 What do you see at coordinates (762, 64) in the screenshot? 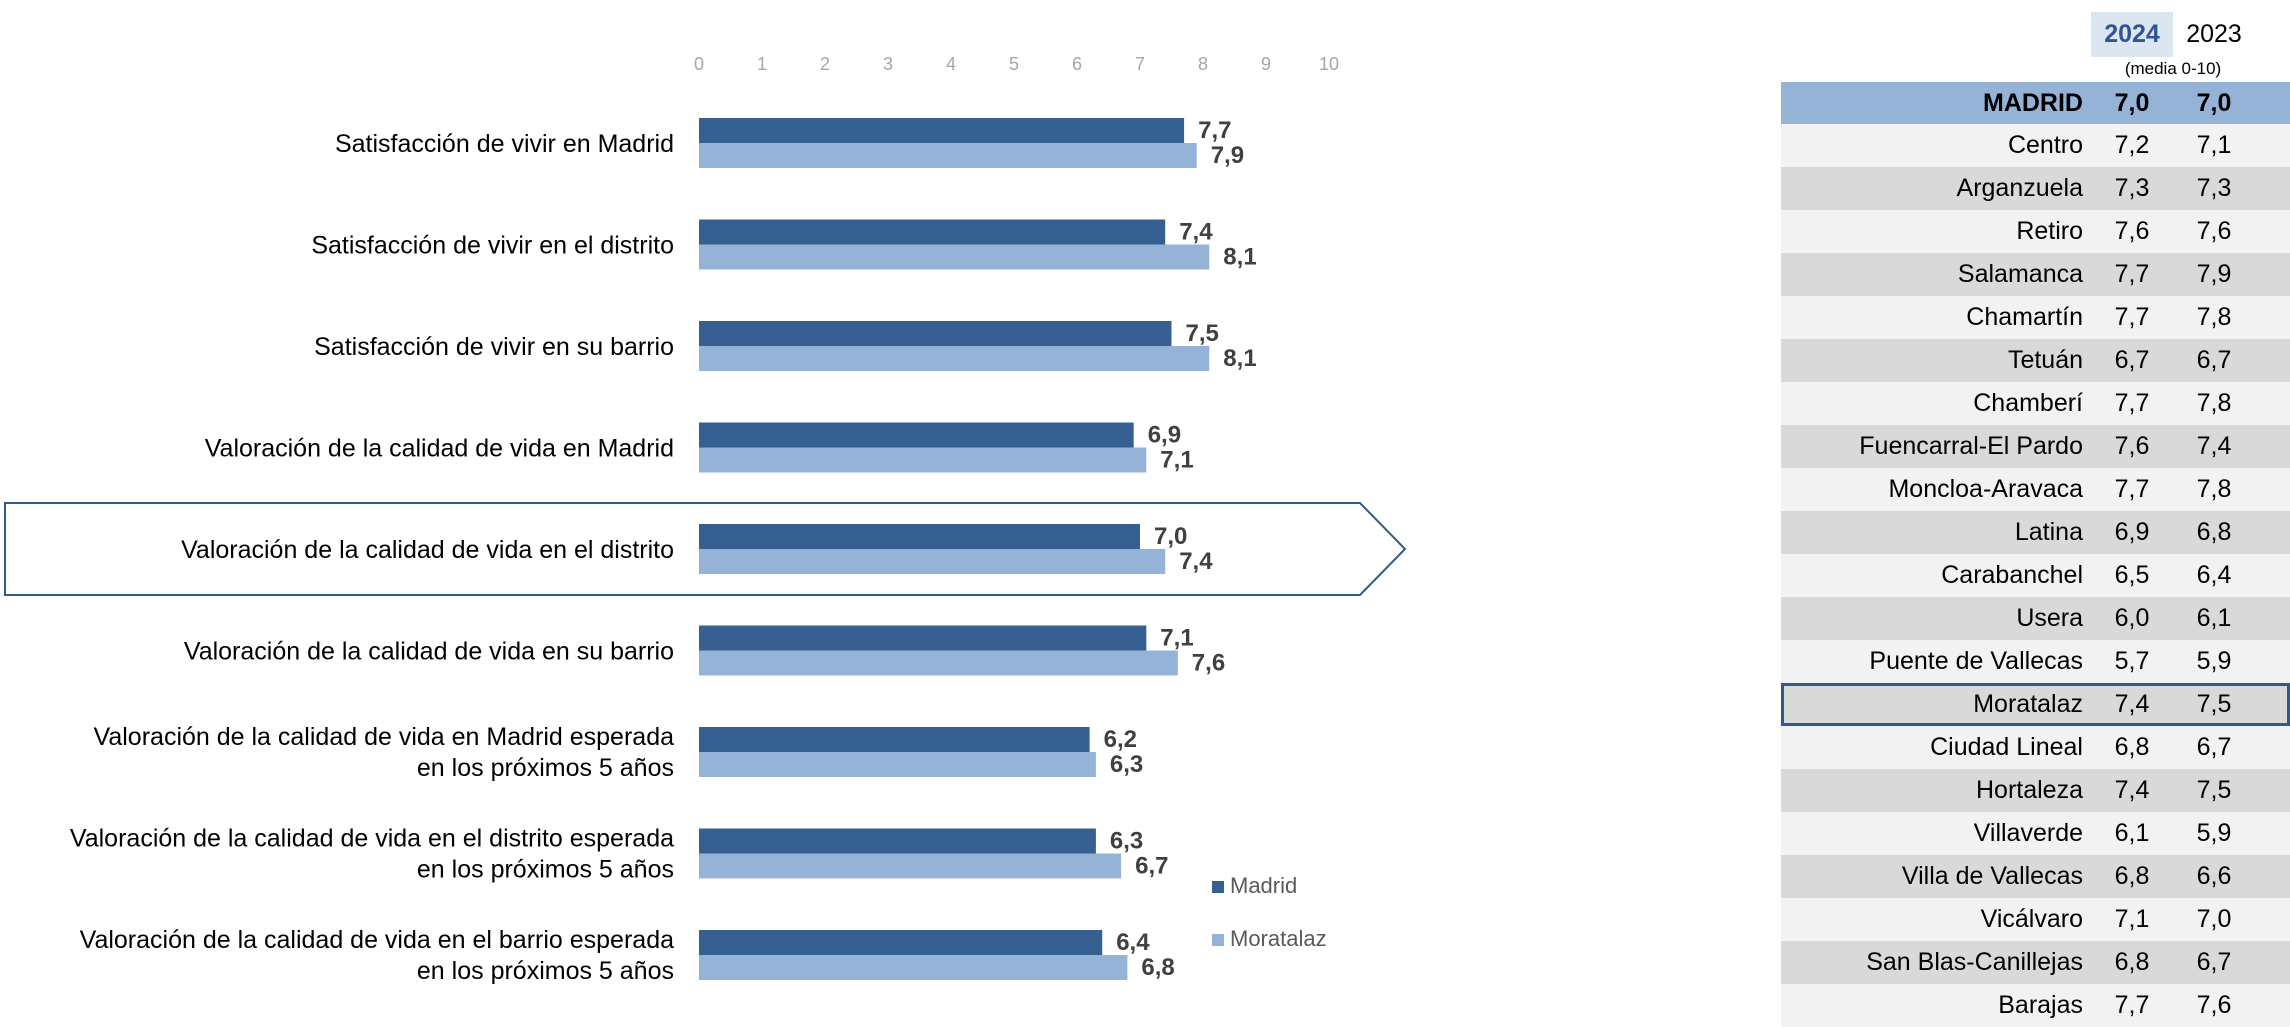
I see `x-tick-label: 1` at bounding box center [762, 64].